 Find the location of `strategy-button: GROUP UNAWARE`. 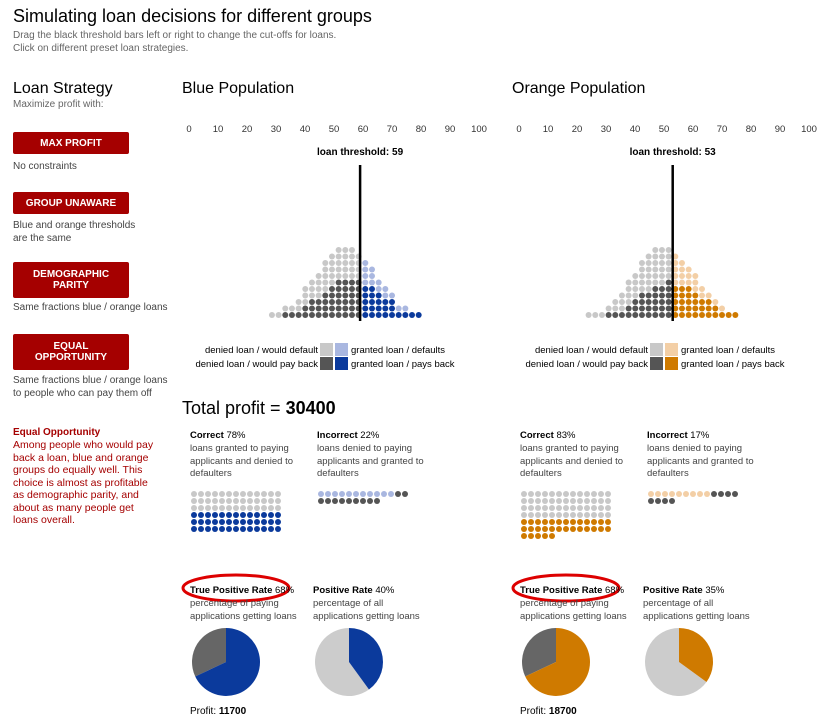

strategy-button: GROUP UNAWARE is located at coordinates (71, 203).